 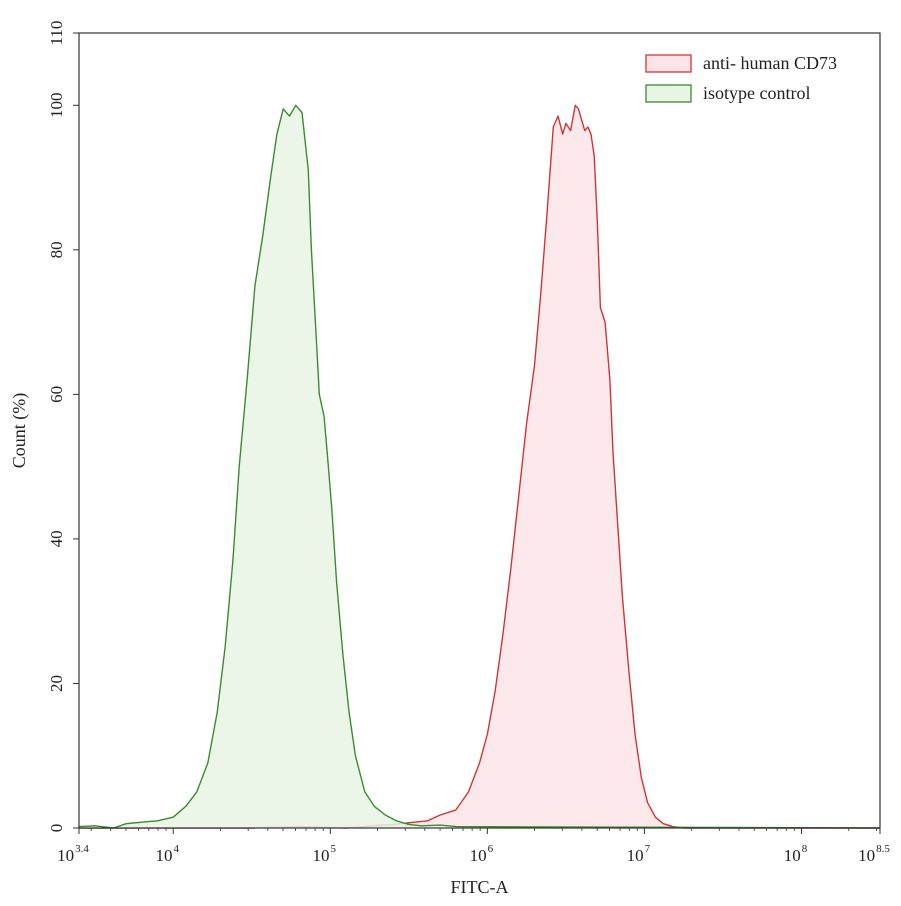 What do you see at coordinates (480, 887) in the screenshot?
I see `x-axis-title: FITC-A` at bounding box center [480, 887].